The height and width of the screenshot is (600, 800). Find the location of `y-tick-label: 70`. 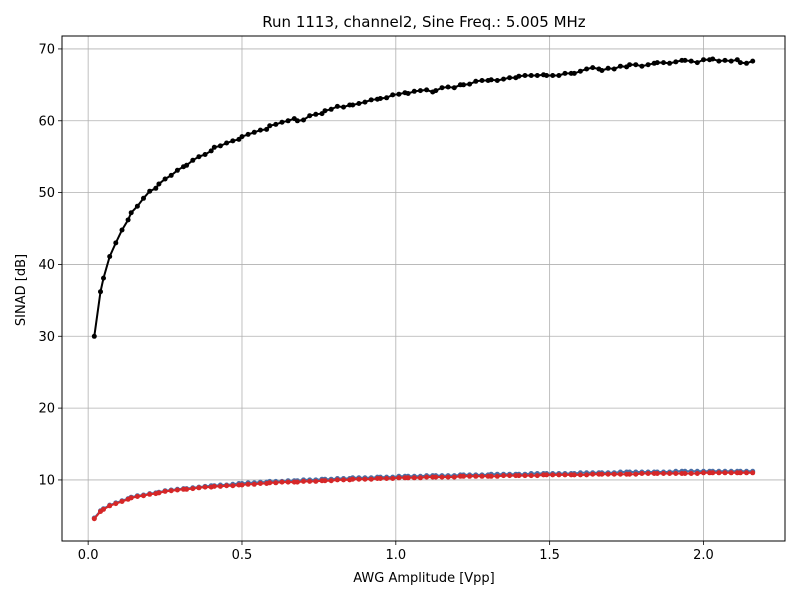

y-tick-label: 70 is located at coordinates (46, 49).